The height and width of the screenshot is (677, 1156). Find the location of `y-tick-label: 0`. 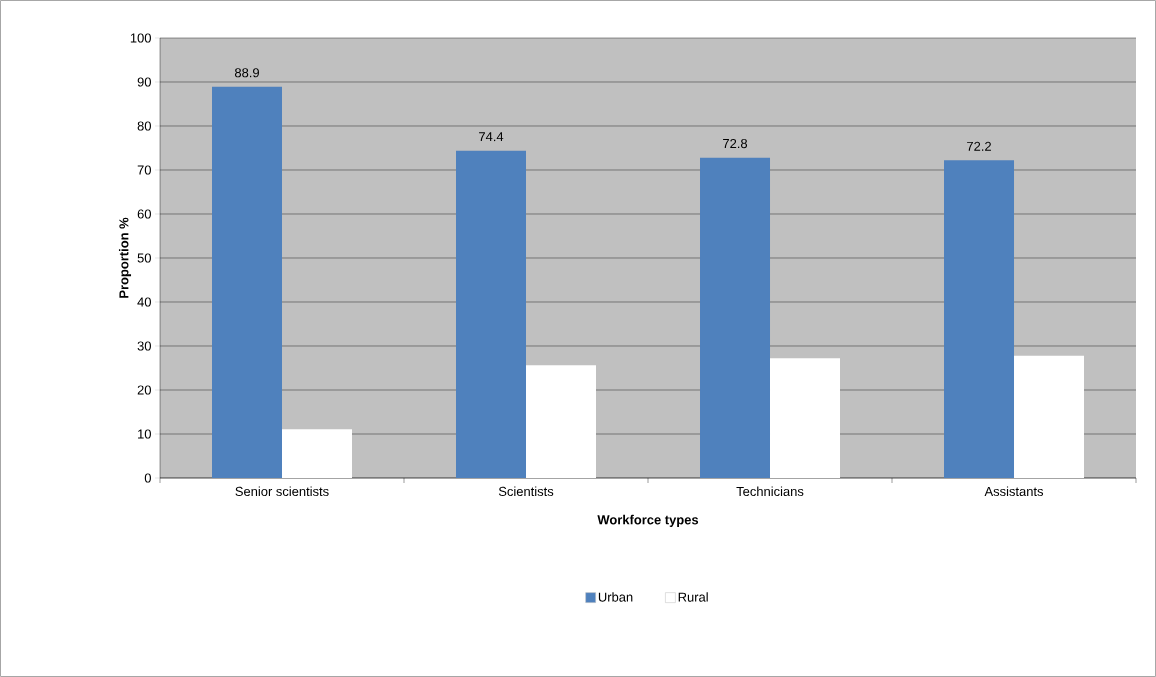

y-tick-label: 0 is located at coordinates (147, 478).